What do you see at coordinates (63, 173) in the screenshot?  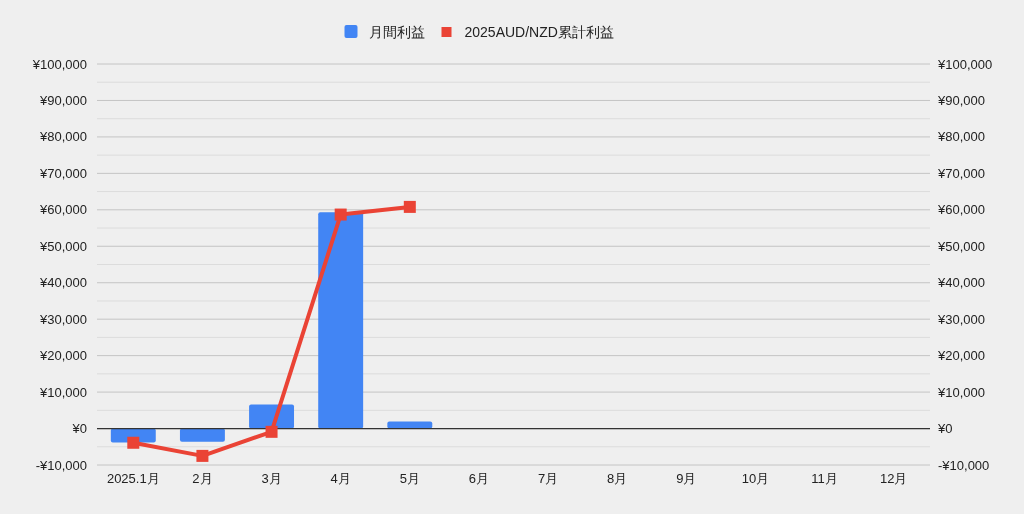 I see `y-tick-label: ¥70,000` at bounding box center [63, 173].